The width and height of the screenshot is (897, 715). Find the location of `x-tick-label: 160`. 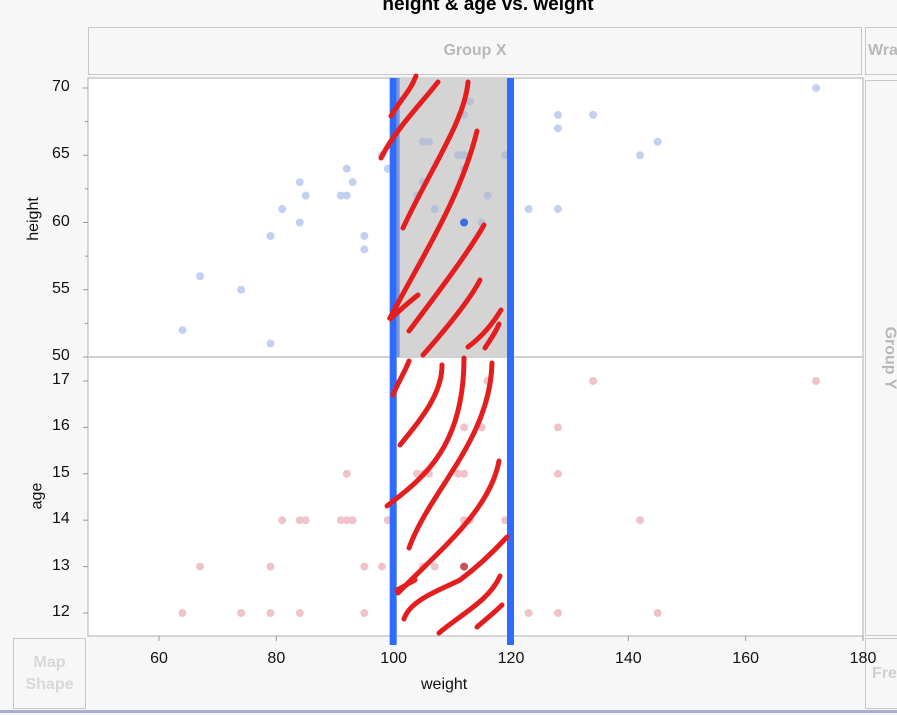

x-tick-label: 160 is located at coordinates (746, 658).